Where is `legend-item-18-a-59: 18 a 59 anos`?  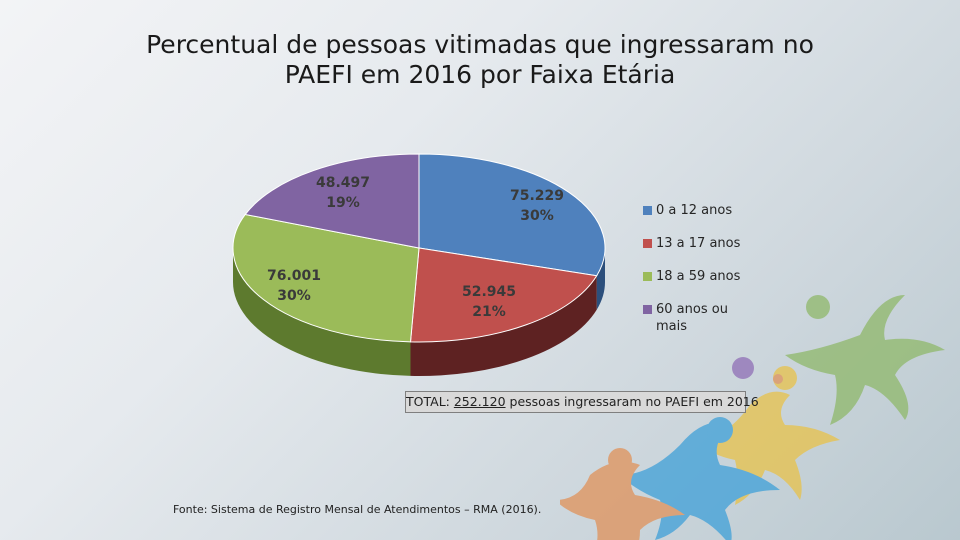
legend-item-18-a-59: 18 a 59 anos is located at coordinates (692, 276).